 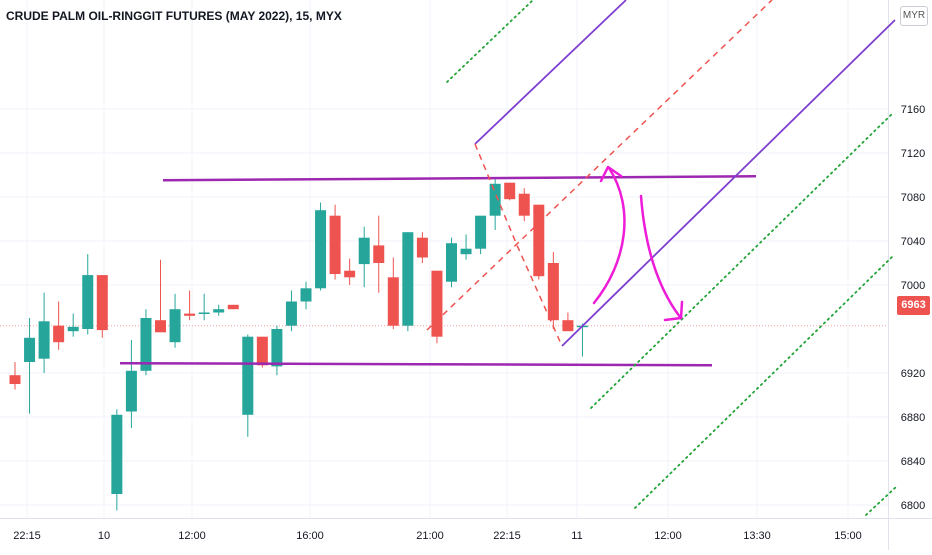 What do you see at coordinates (913, 374) in the screenshot?
I see `price-tick-label: 6920` at bounding box center [913, 374].